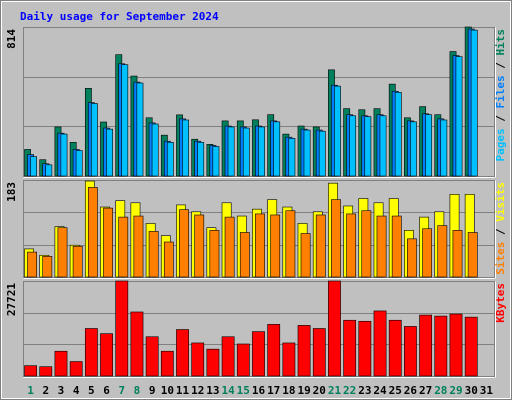  I want to click on x-tick-label: 3, so click(61, 390).